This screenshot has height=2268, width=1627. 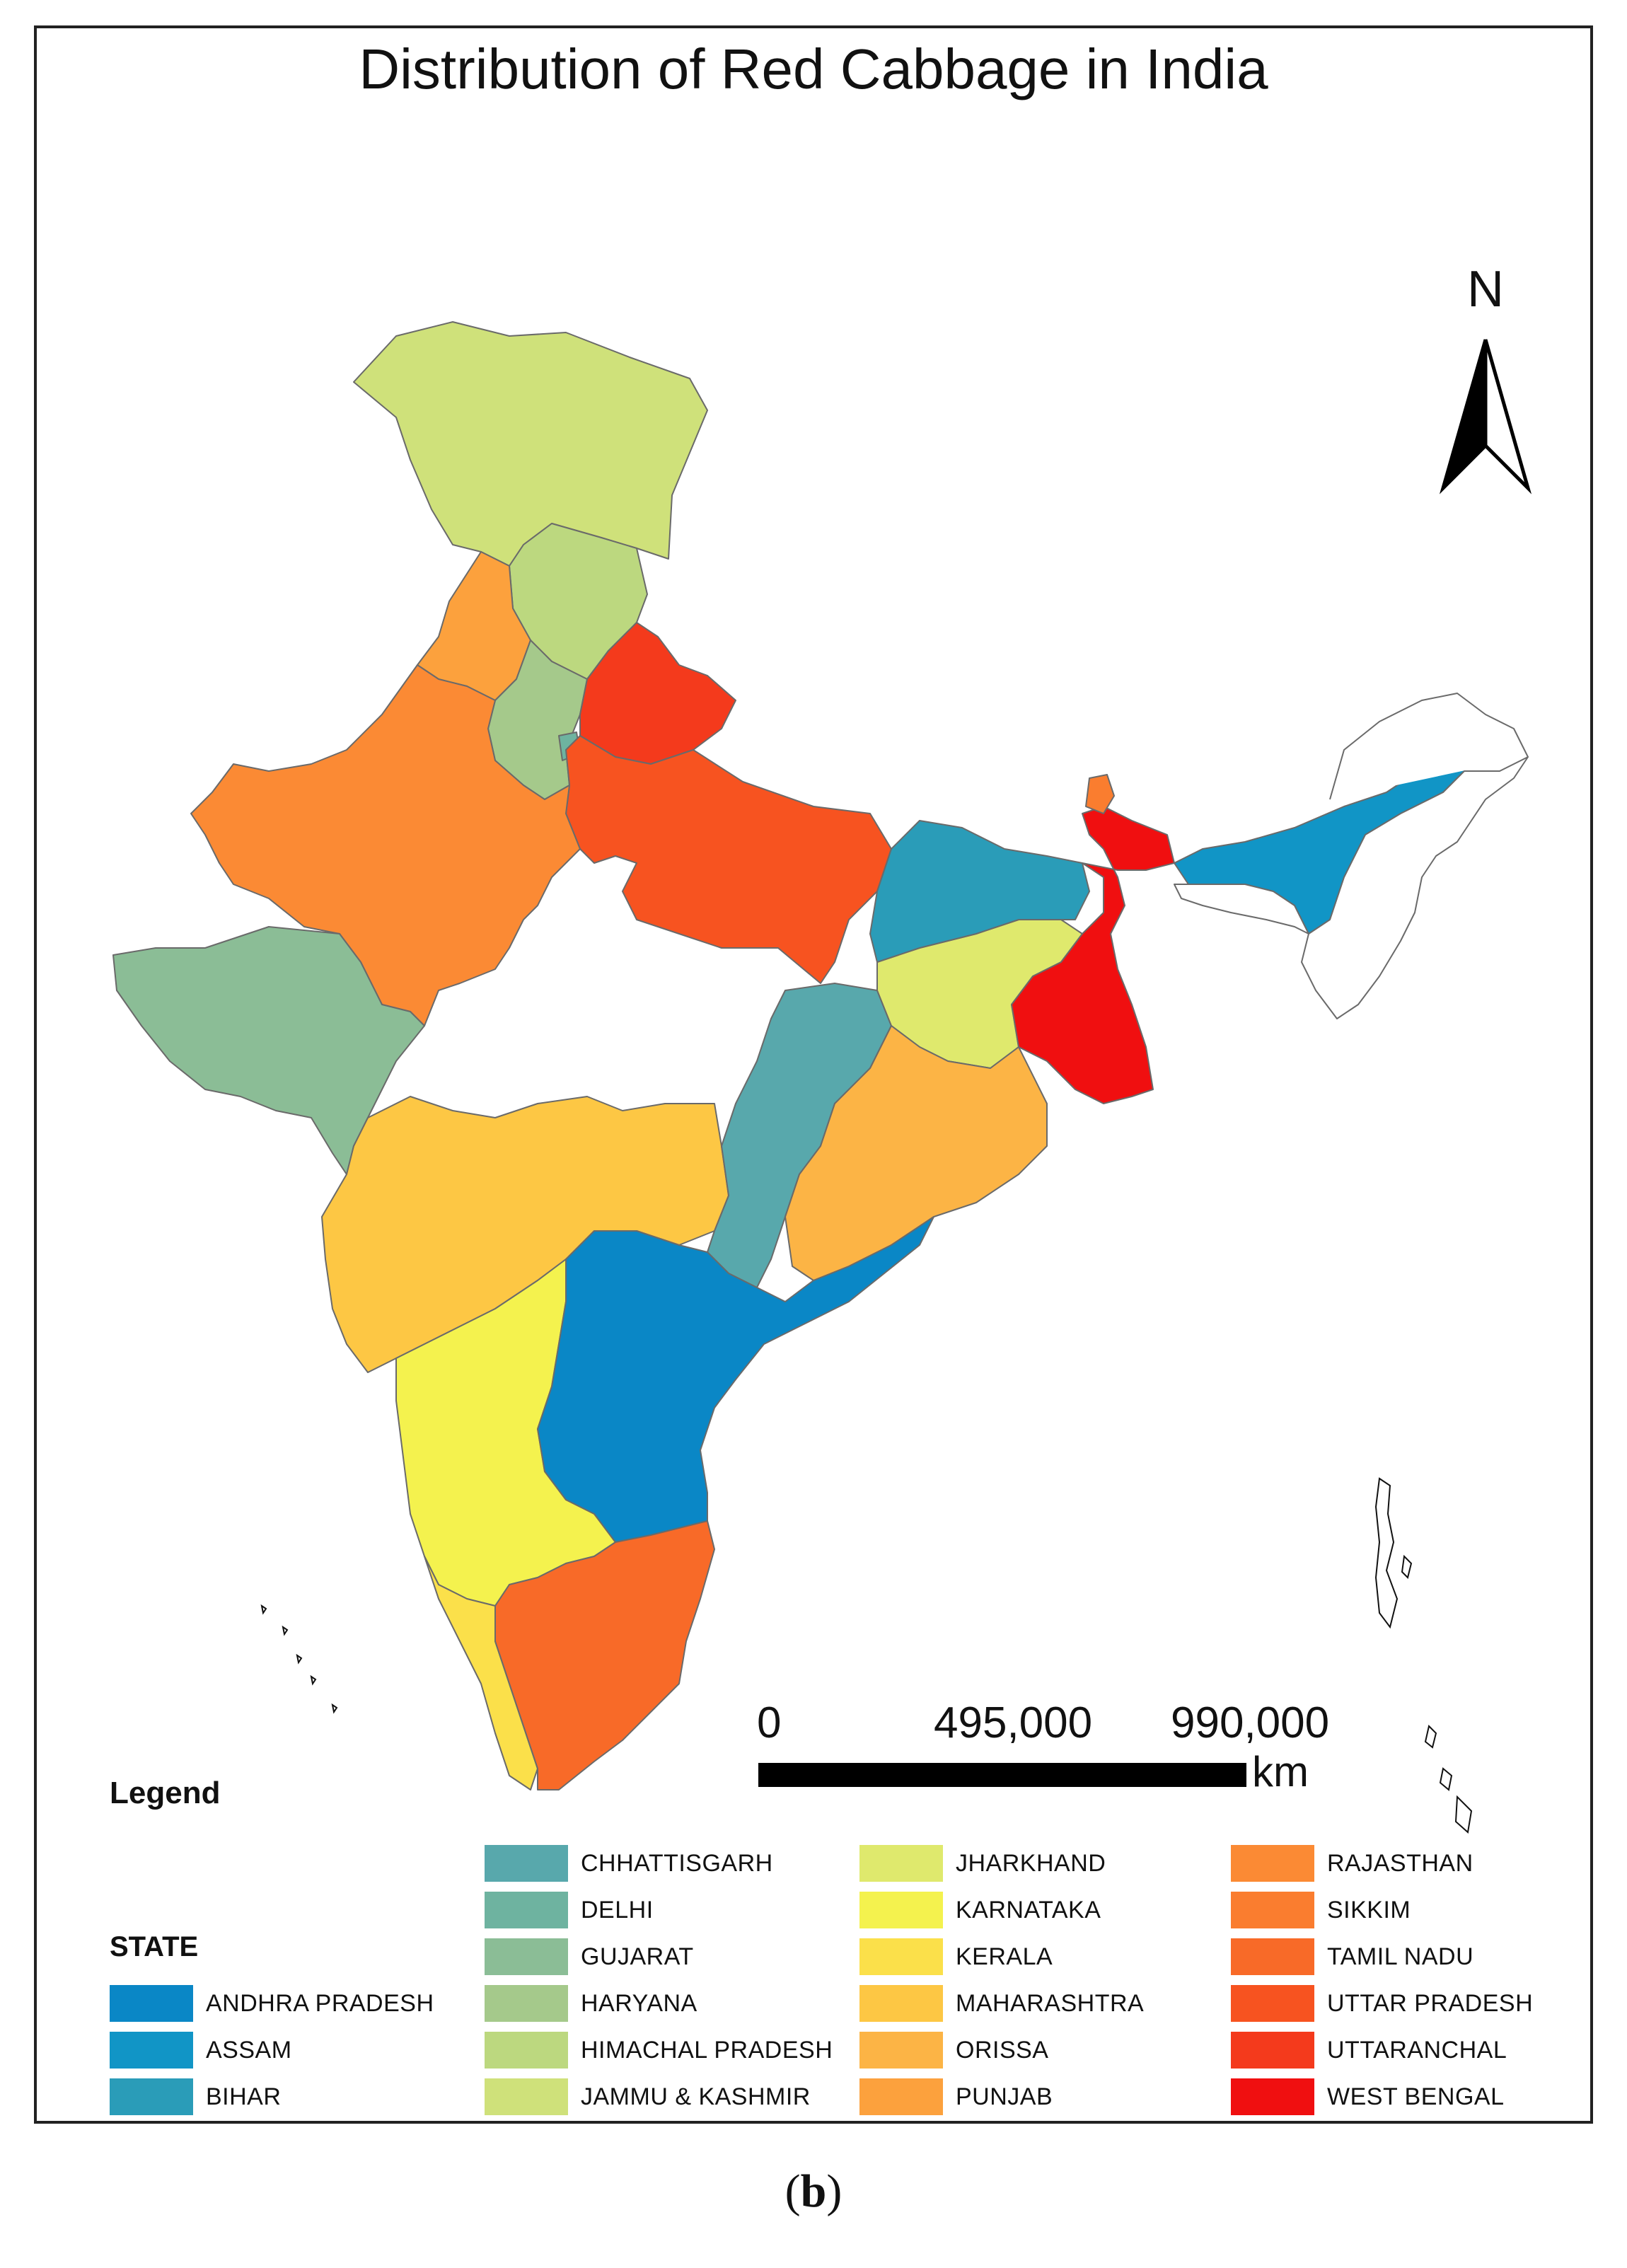 What do you see at coordinates (696, 2096) in the screenshot?
I see `legend-label: JAMMU & KASHMIR` at bounding box center [696, 2096].